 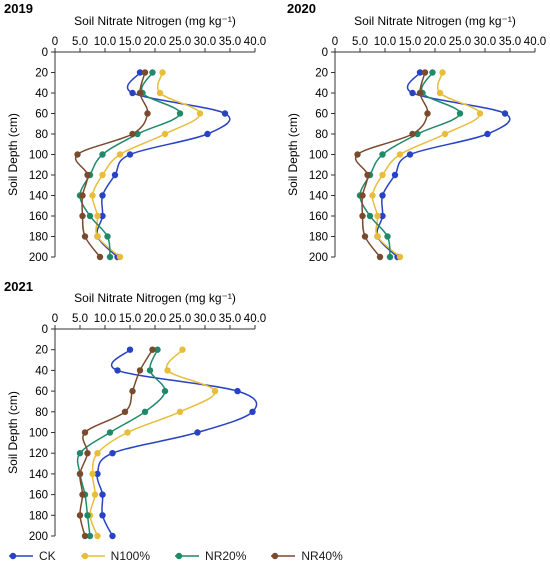 What do you see at coordinates (38, 217) in the screenshot?
I see `y-tick-label: 160` at bounding box center [38, 217].